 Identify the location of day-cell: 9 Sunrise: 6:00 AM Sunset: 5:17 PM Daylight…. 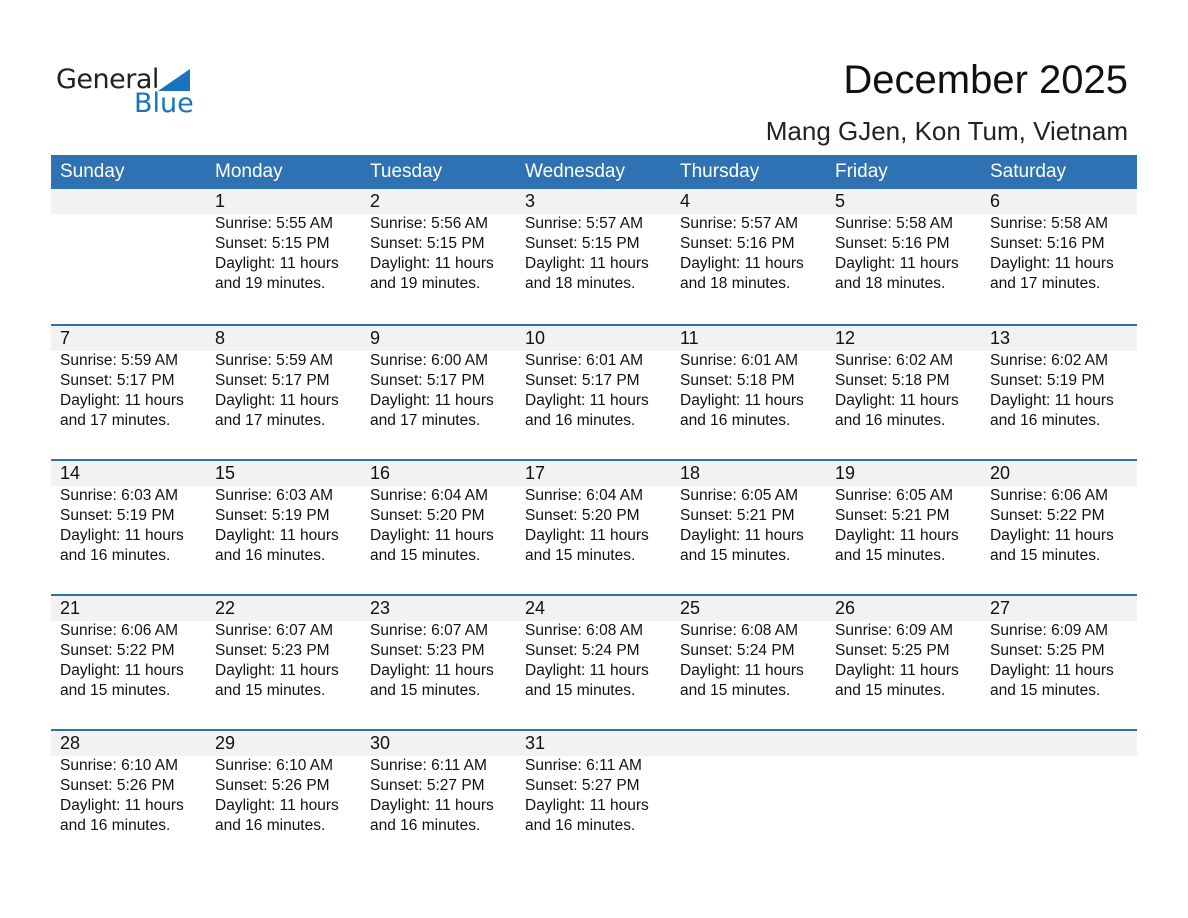
(438, 392).